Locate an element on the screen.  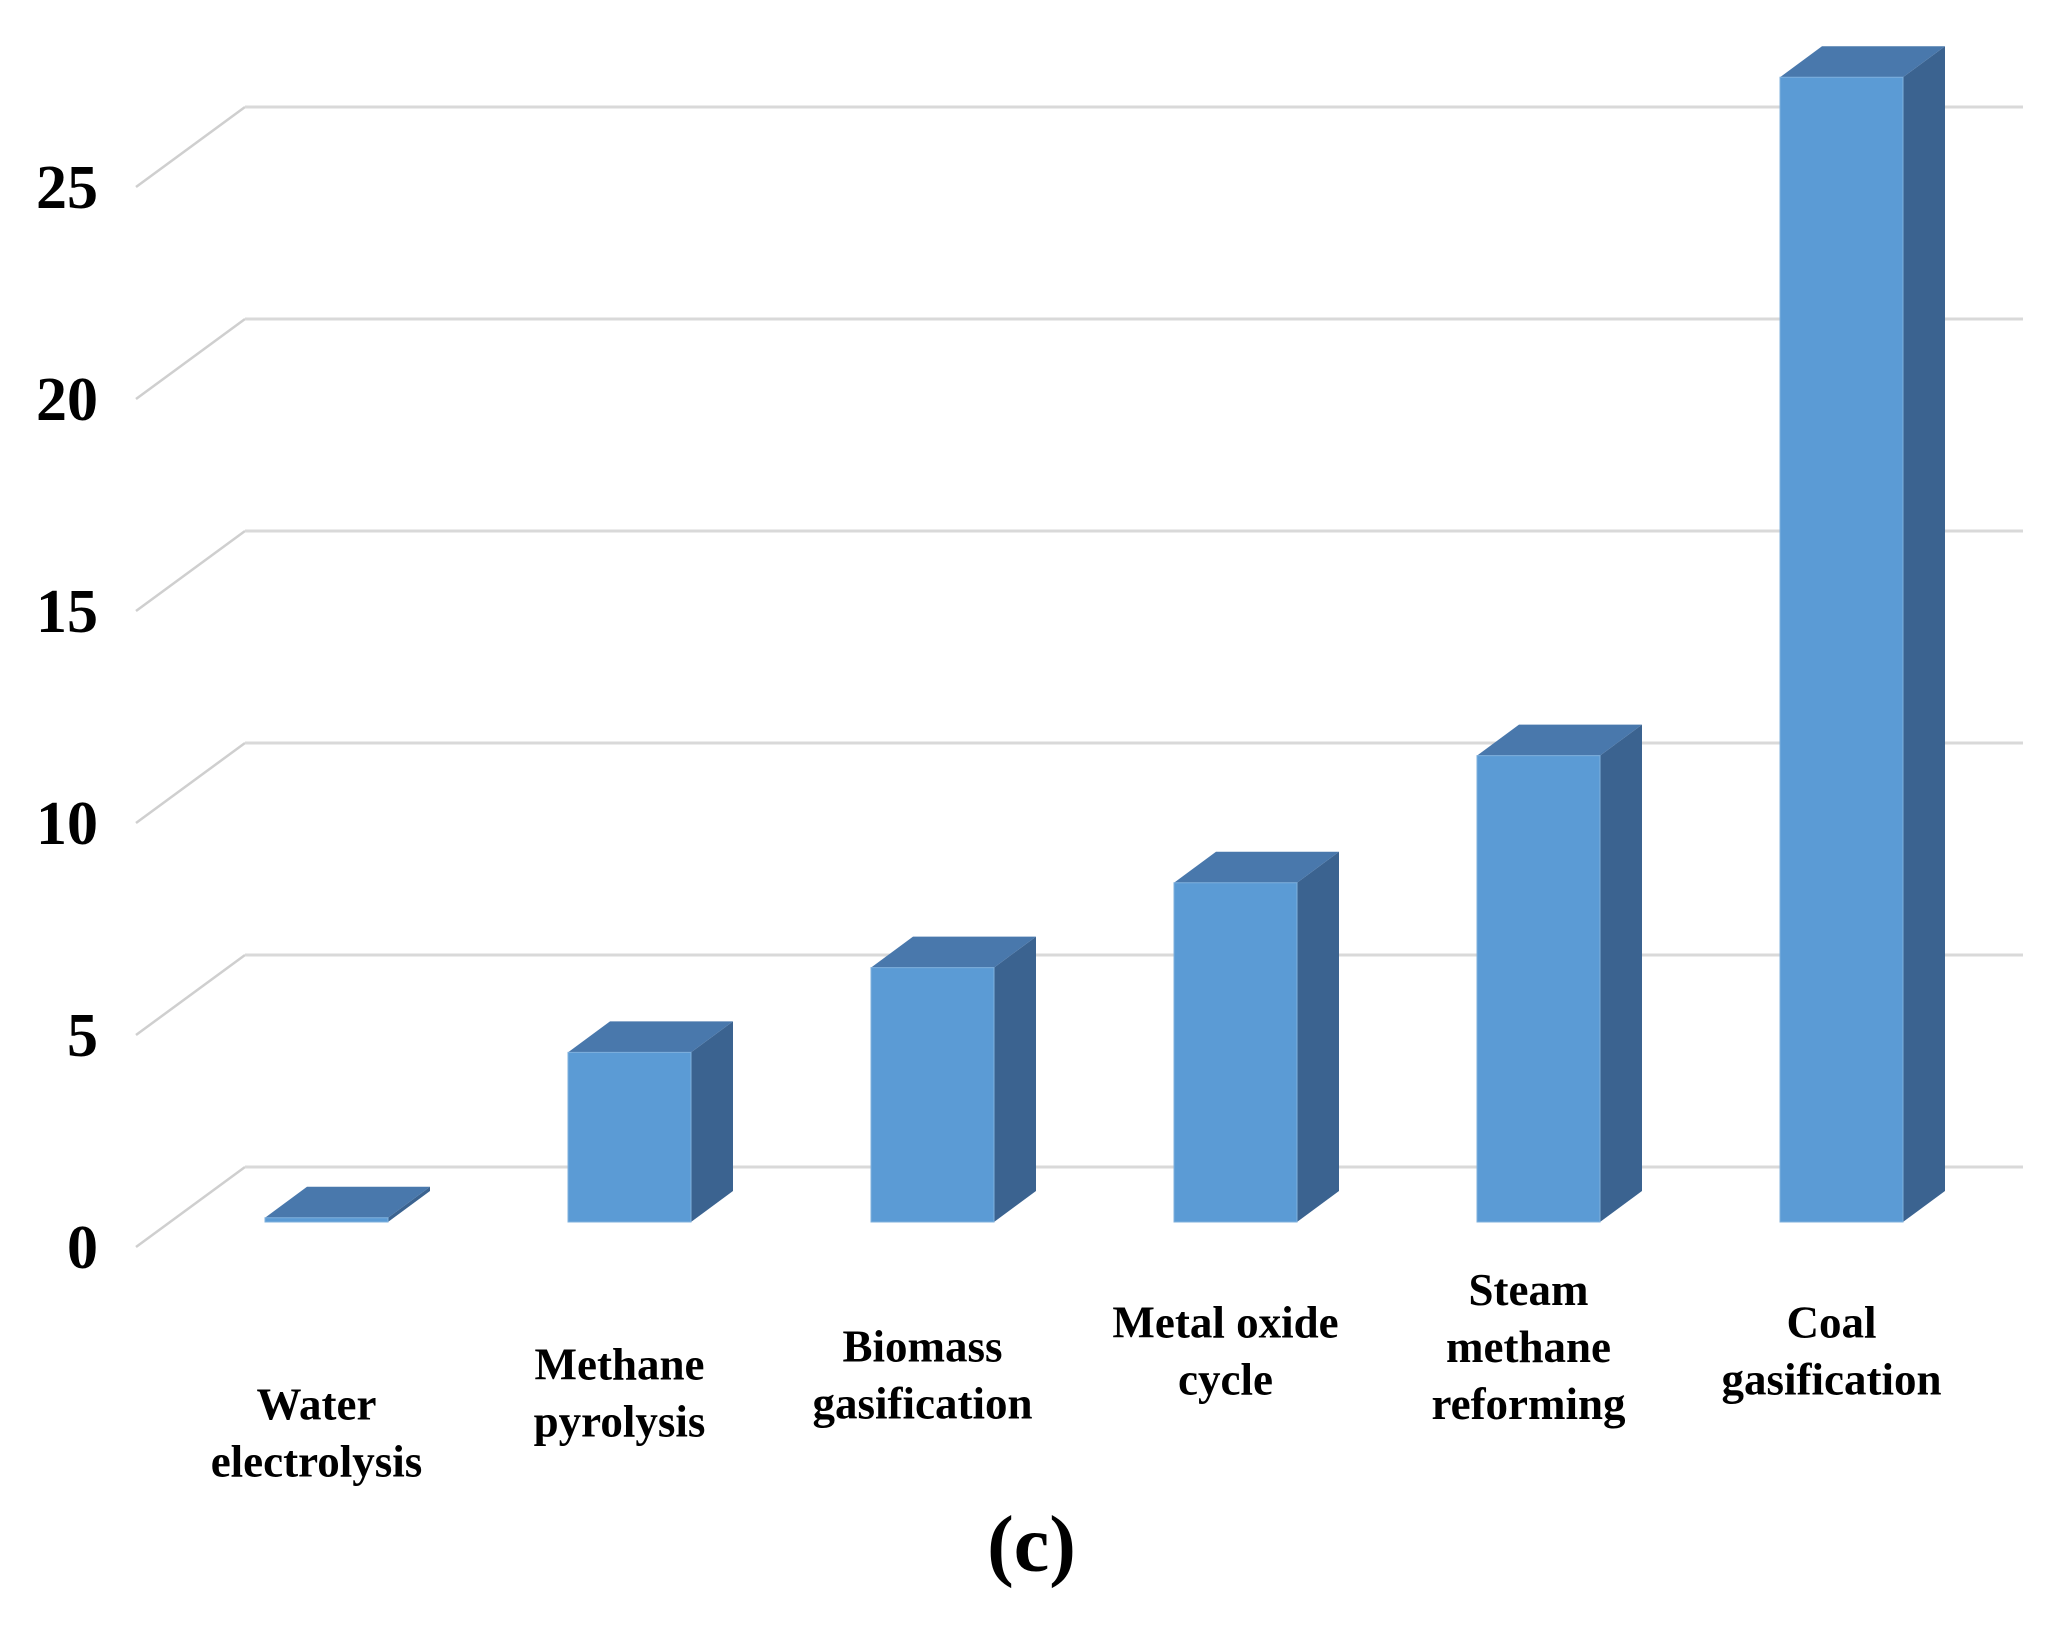
x-axis-label-line: Methane is located at coordinates (620, 1365).